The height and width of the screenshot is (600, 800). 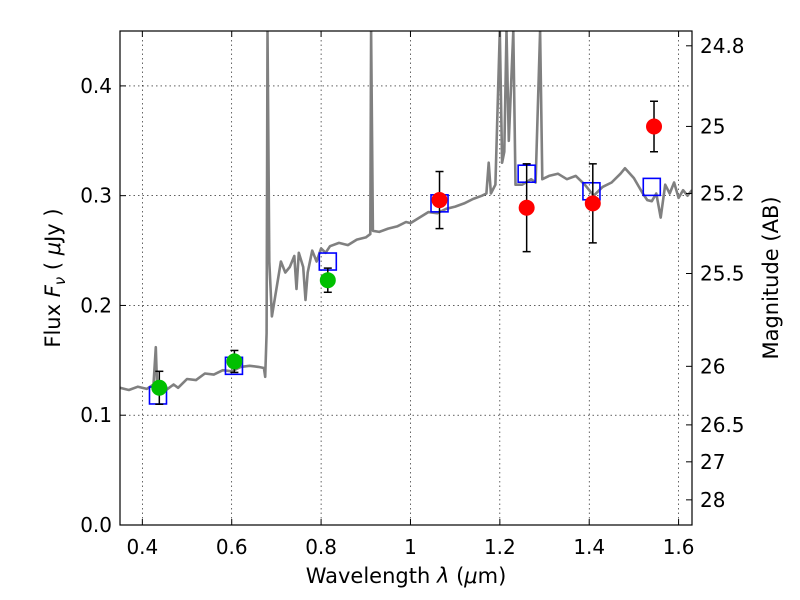 I want to click on x-tick-label: 1.6, so click(x=679, y=547).